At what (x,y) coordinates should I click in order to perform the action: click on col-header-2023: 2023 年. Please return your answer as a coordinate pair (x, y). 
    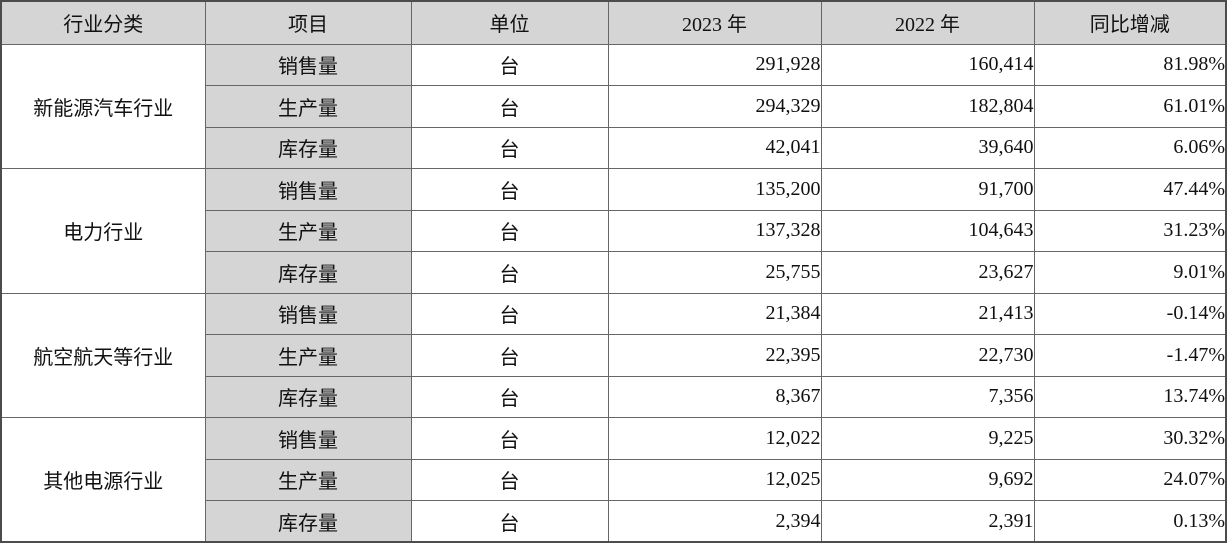
    Looking at the image, I should click on (714, 22).